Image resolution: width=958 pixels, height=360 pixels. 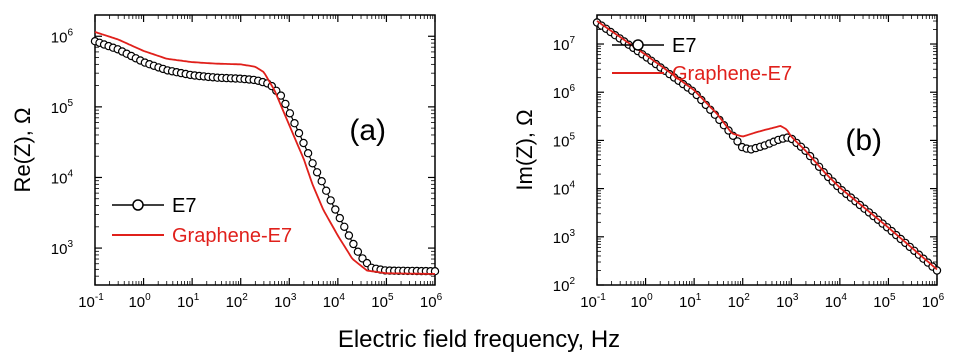 I want to click on y-axis-title: Im(Z), Ω, so click(x=524, y=149).